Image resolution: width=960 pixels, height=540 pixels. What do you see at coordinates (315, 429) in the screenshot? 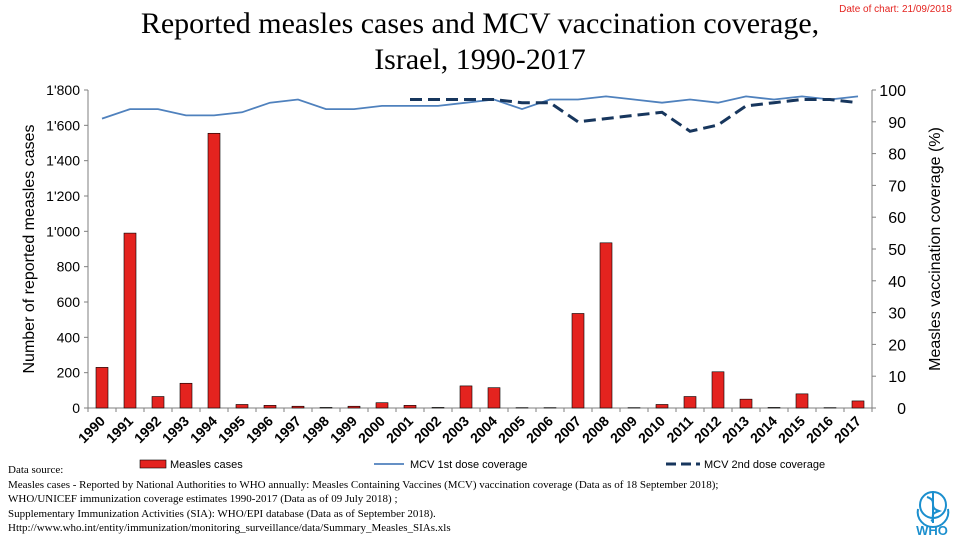
I see `x-tick-label: 1998` at bounding box center [315, 429].